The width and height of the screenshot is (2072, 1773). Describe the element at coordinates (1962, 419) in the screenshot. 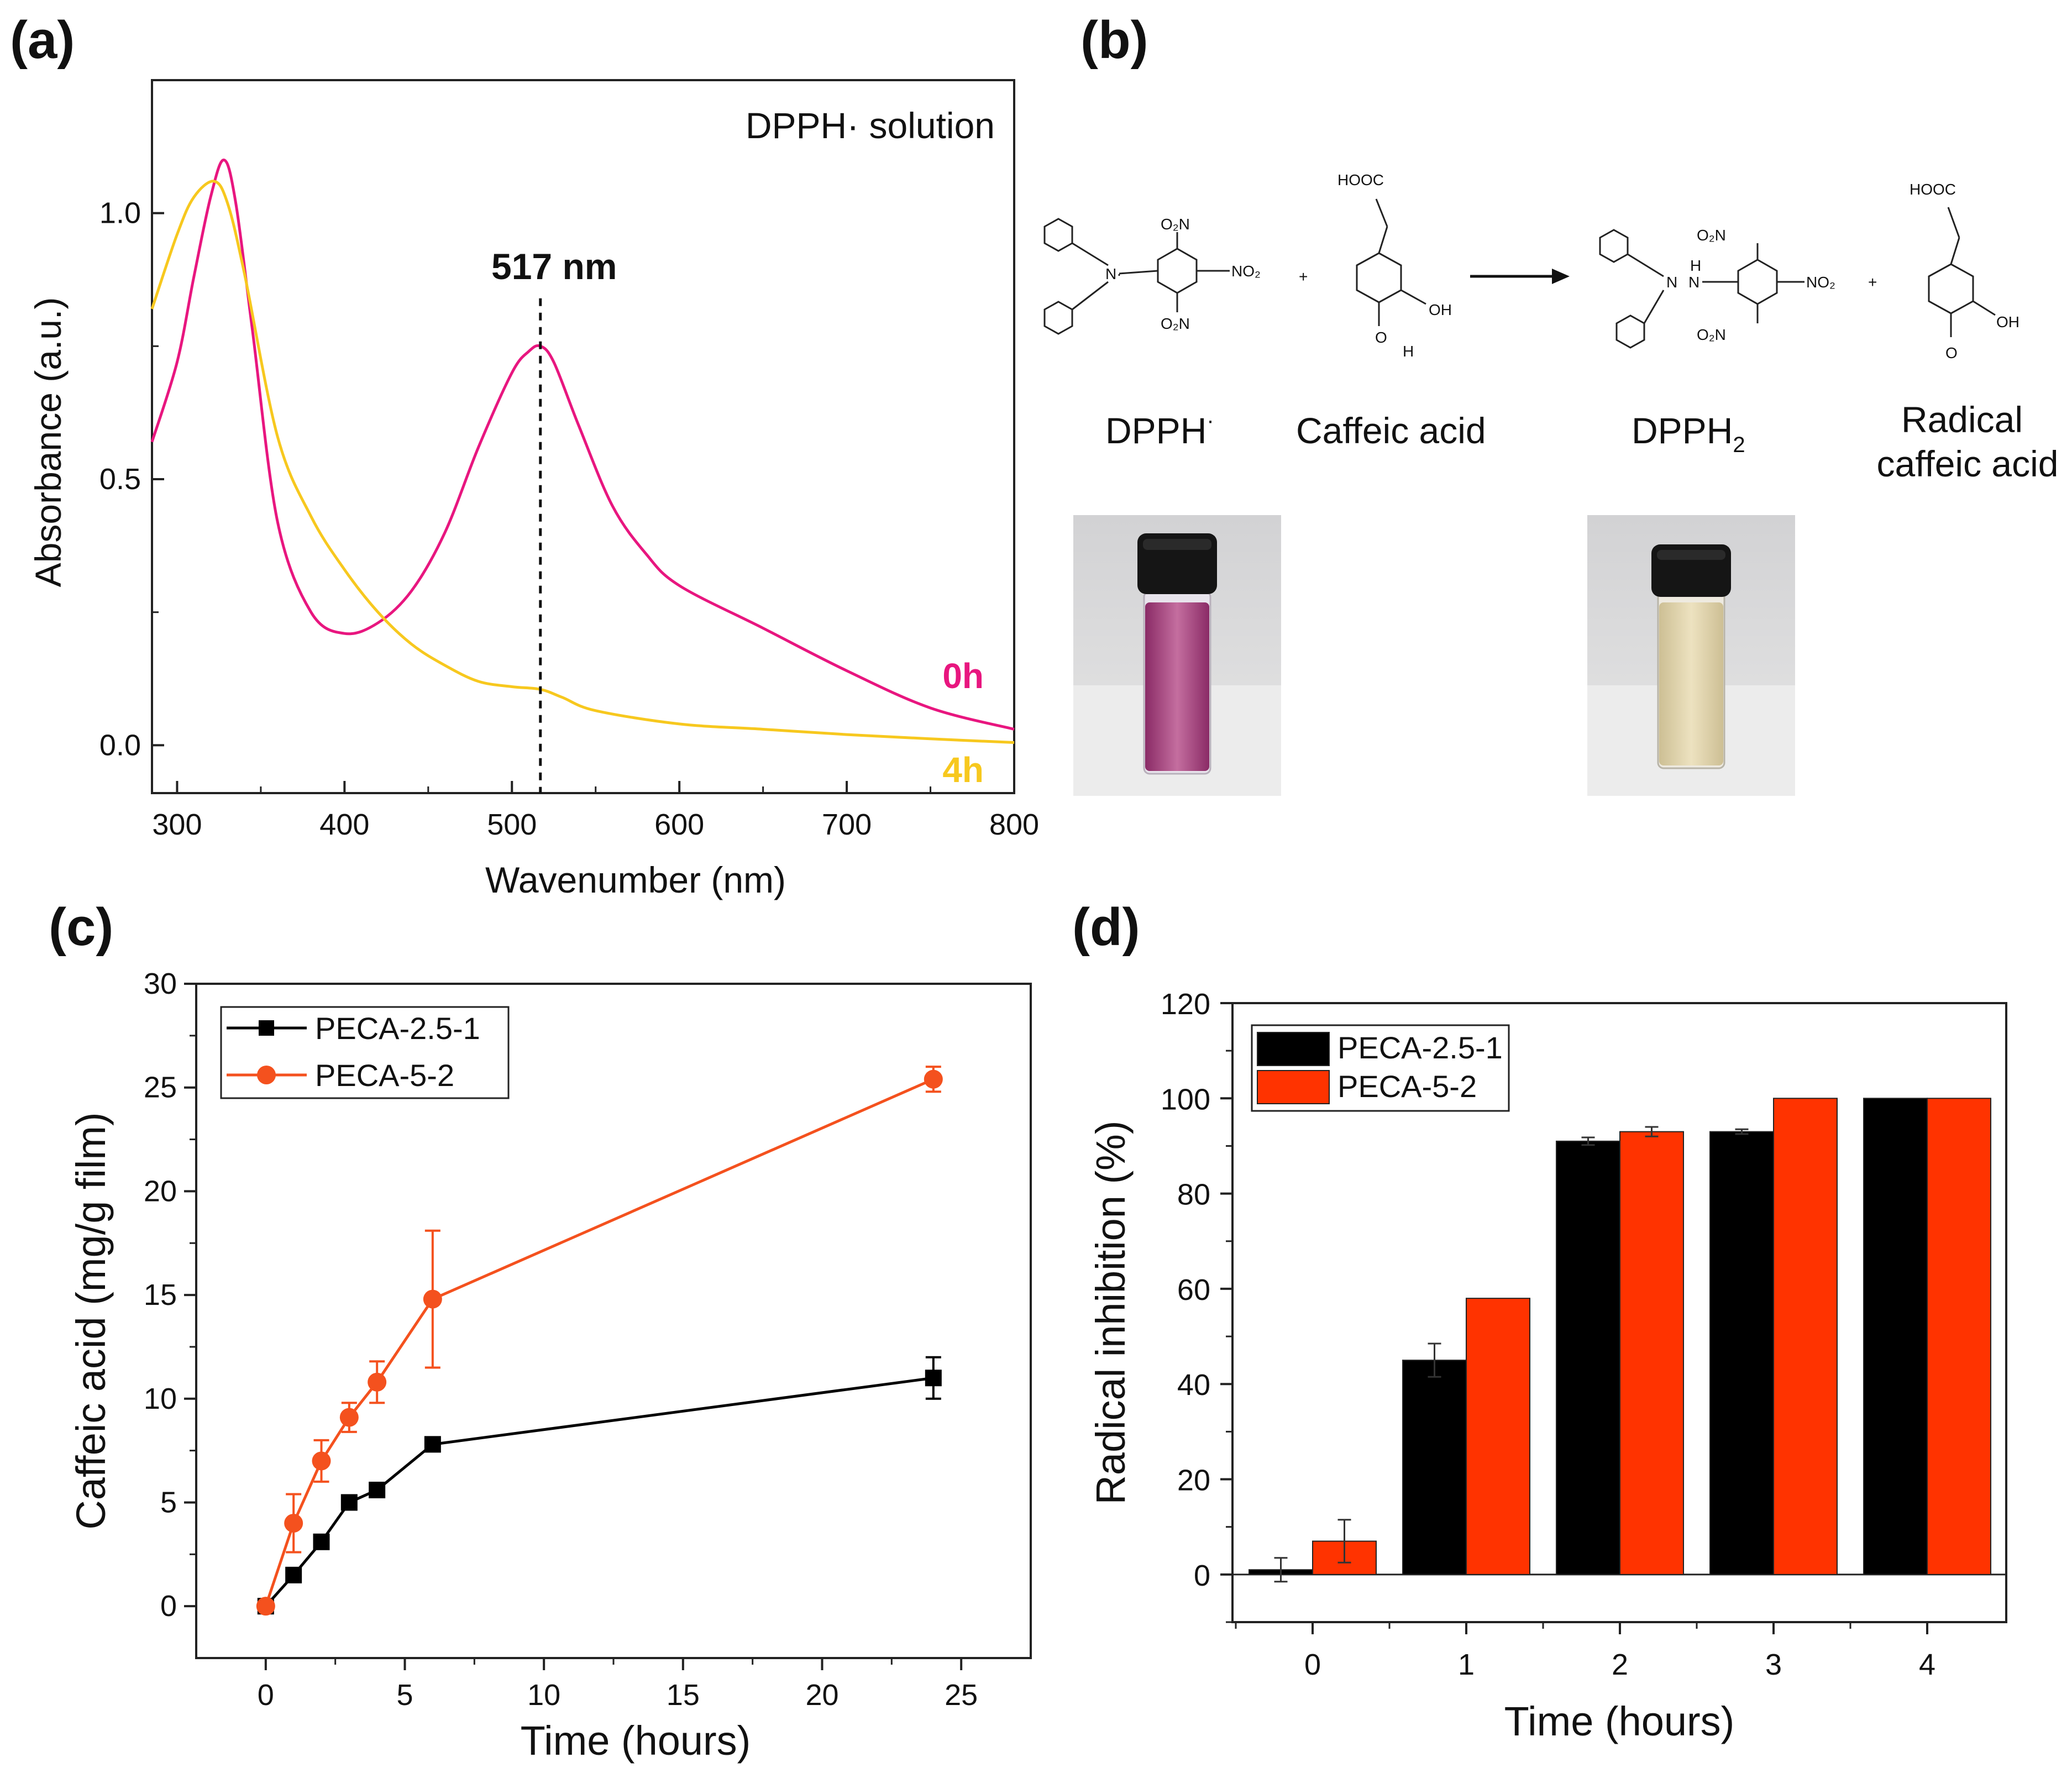

I see `label-radical: Radical` at that location.